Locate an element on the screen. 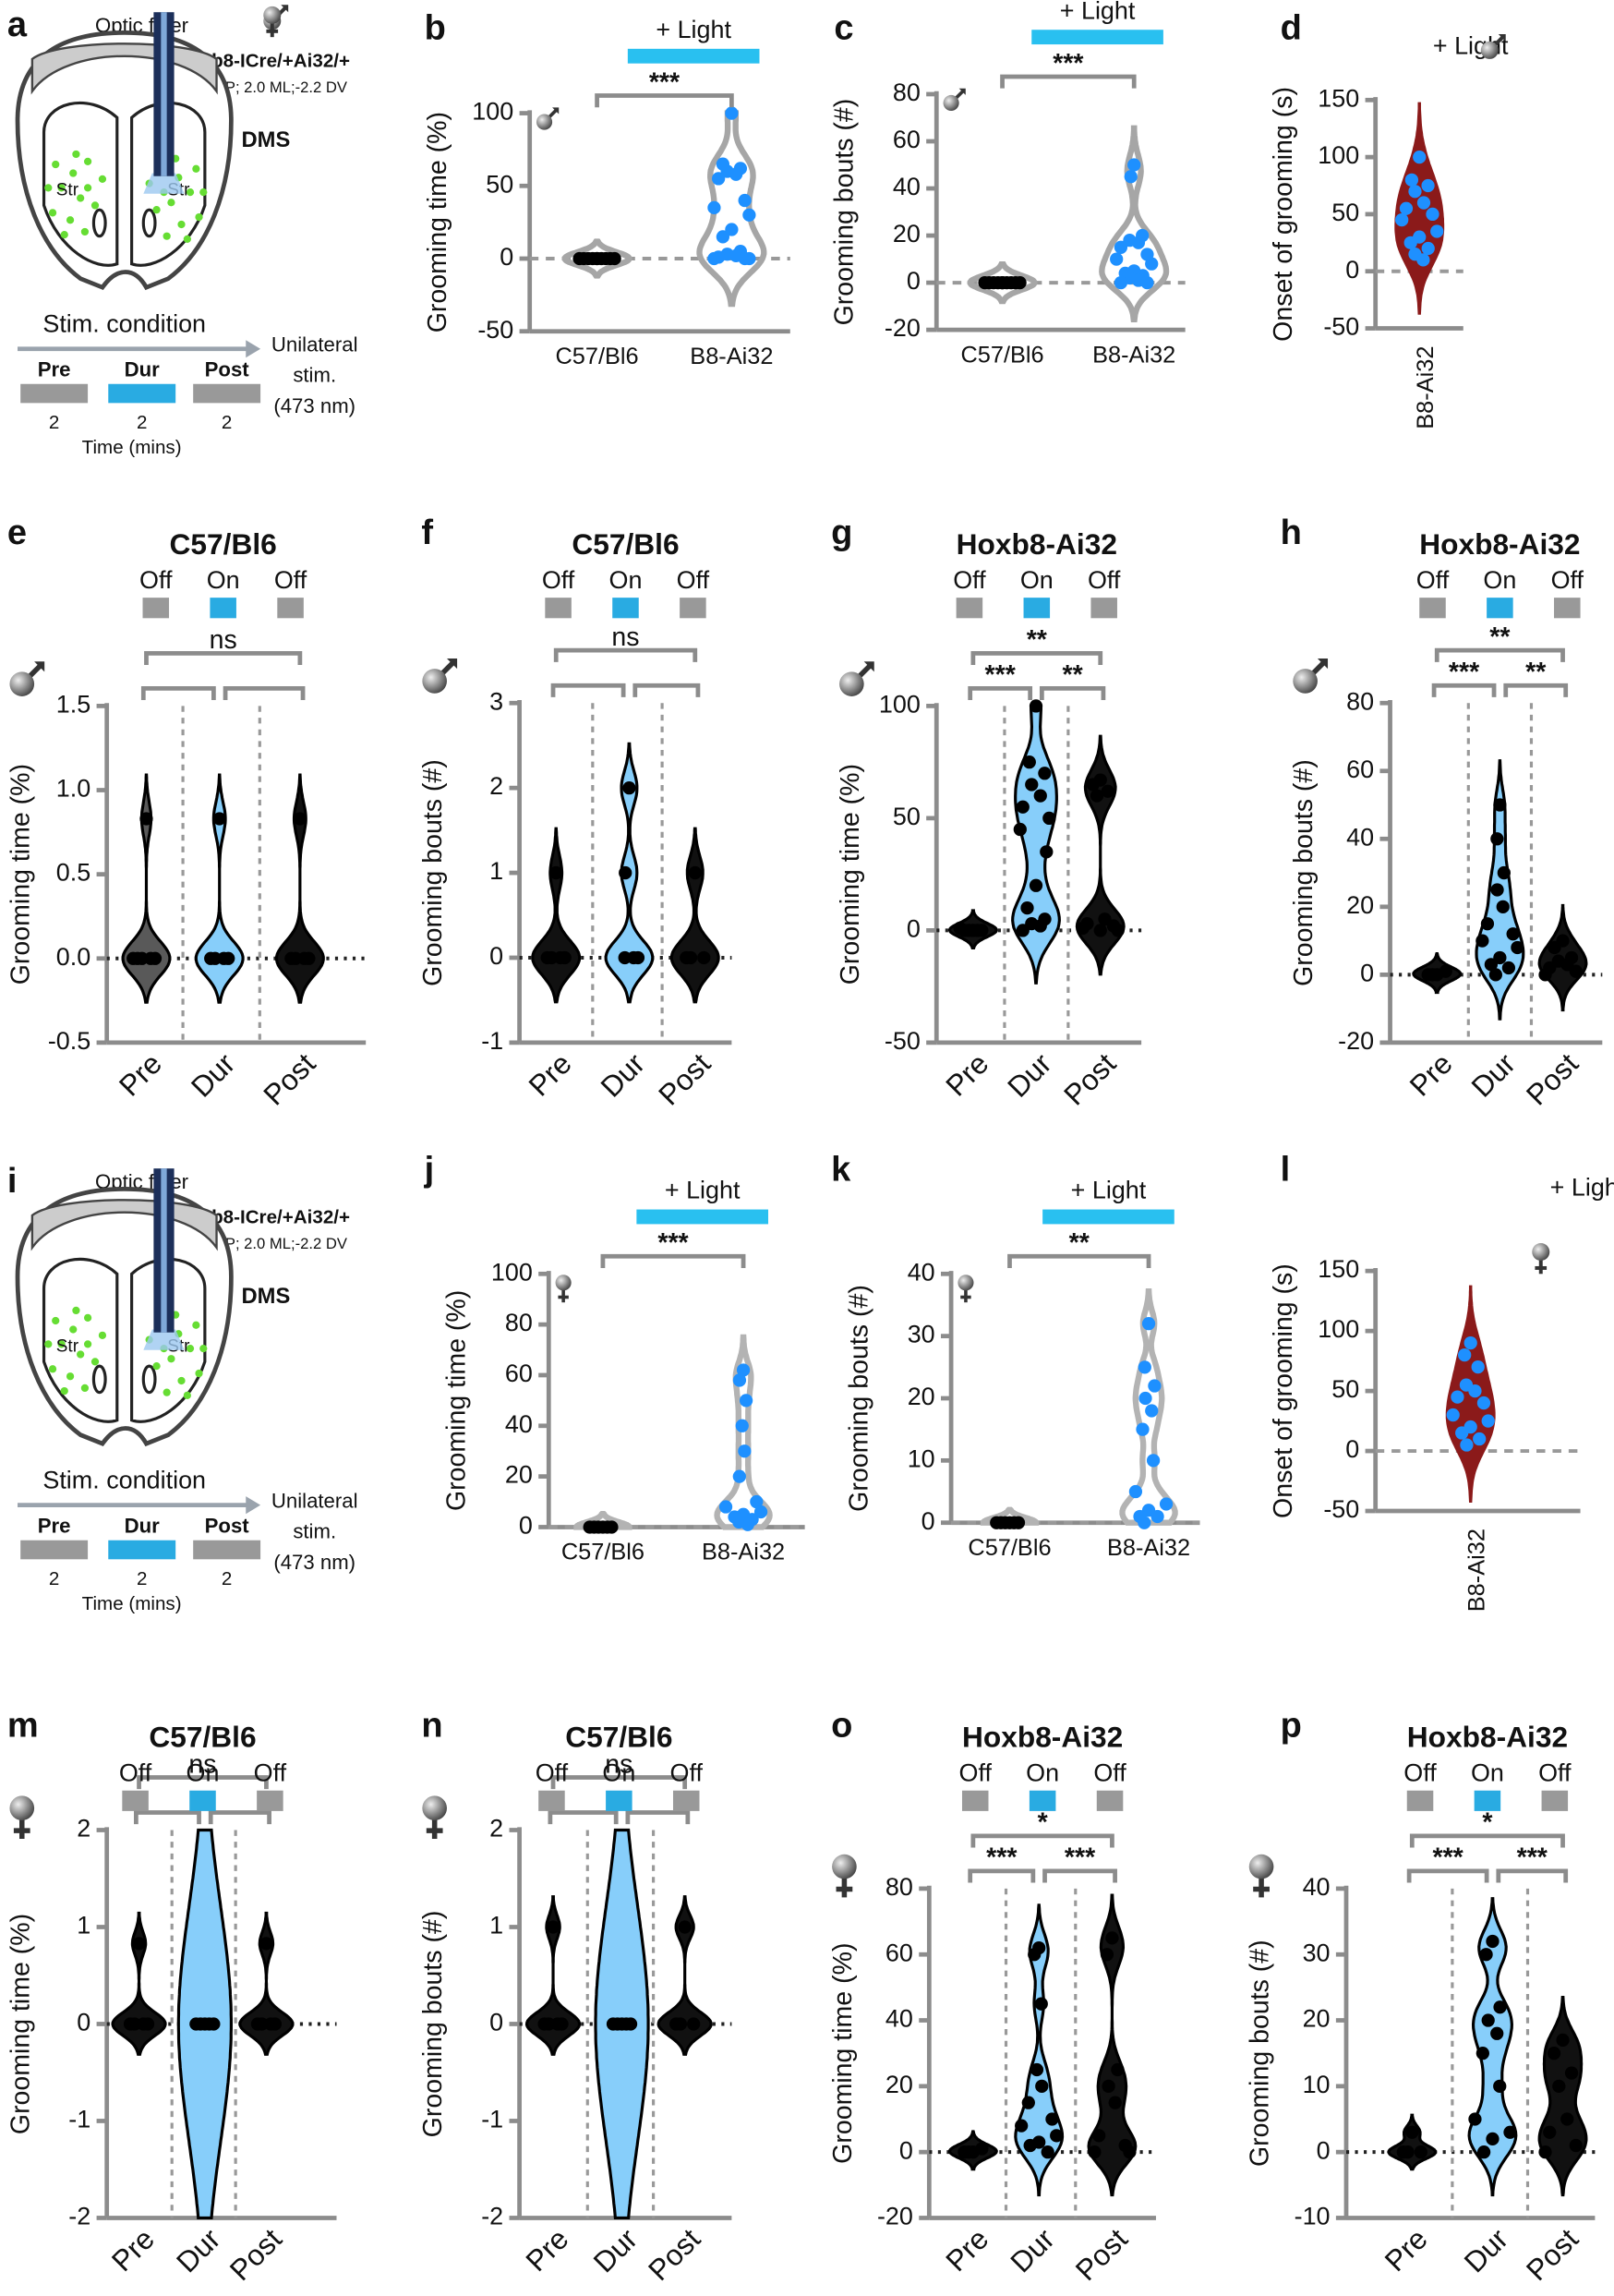  y-tick-label: 80 is located at coordinates (519, 1322).